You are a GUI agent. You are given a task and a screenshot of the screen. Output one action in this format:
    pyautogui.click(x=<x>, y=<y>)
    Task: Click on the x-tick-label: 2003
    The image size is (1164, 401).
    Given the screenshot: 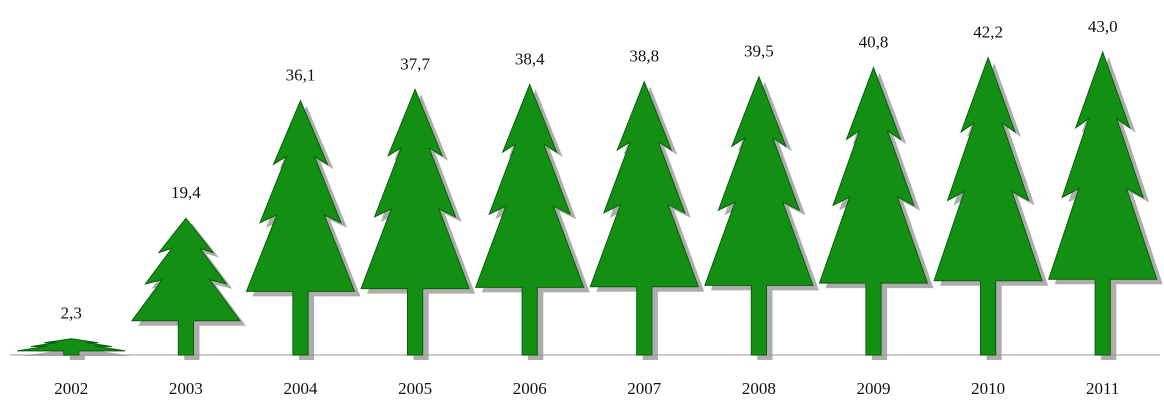 What is the action you would take?
    pyautogui.click(x=186, y=388)
    